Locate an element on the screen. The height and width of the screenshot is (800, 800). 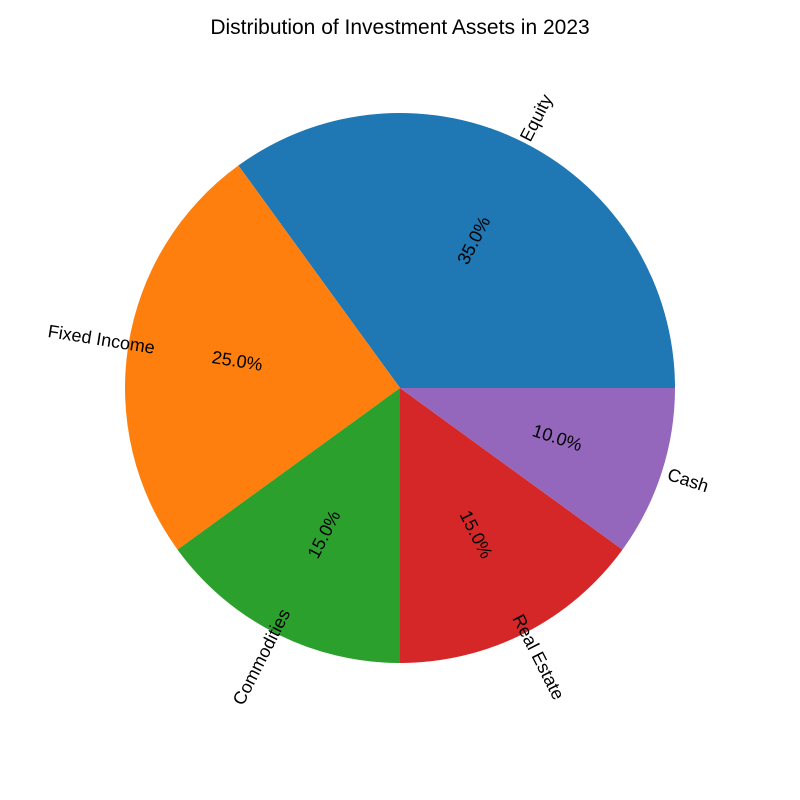
slice-label-cash: Cash is located at coordinates (688, 480).